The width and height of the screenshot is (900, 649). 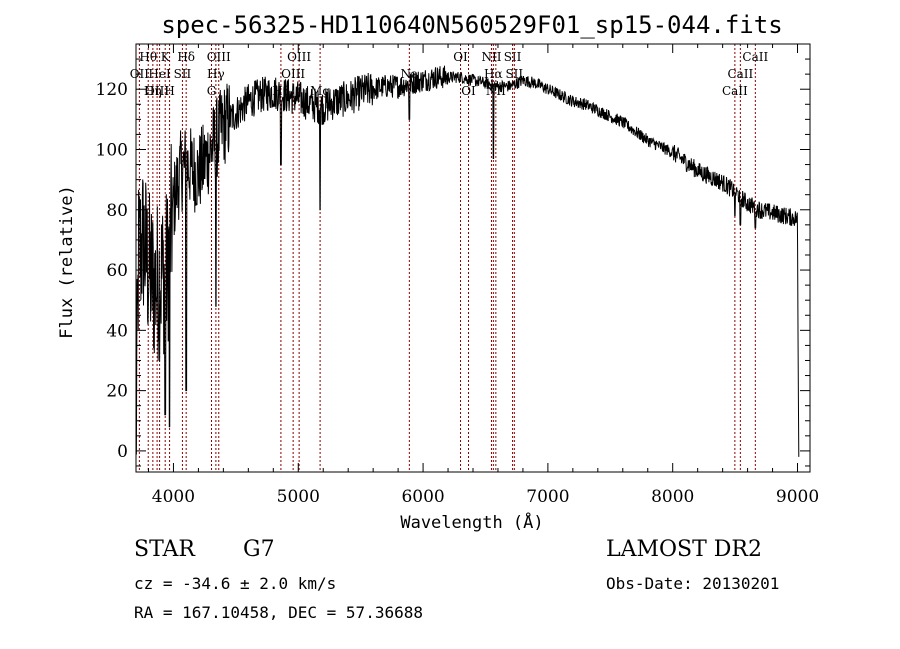 What do you see at coordinates (212, 91) in the screenshot?
I see `marker-label: G` at bounding box center [212, 91].